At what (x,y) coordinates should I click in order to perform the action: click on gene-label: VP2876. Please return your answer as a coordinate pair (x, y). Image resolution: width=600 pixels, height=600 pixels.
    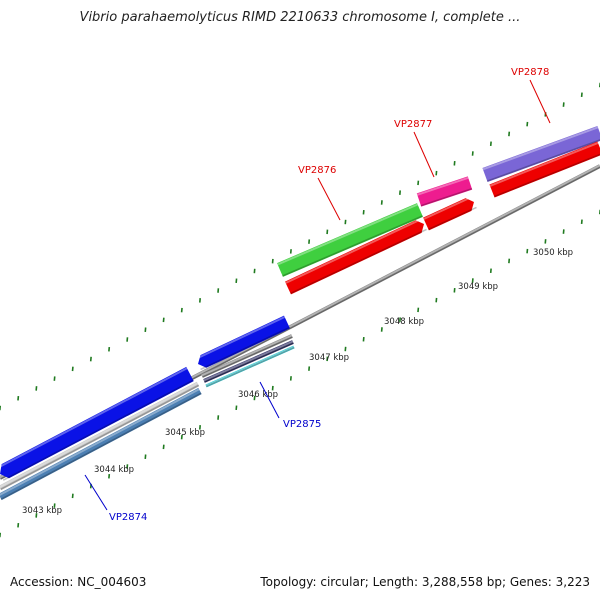
    Looking at the image, I should click on (317, 170).